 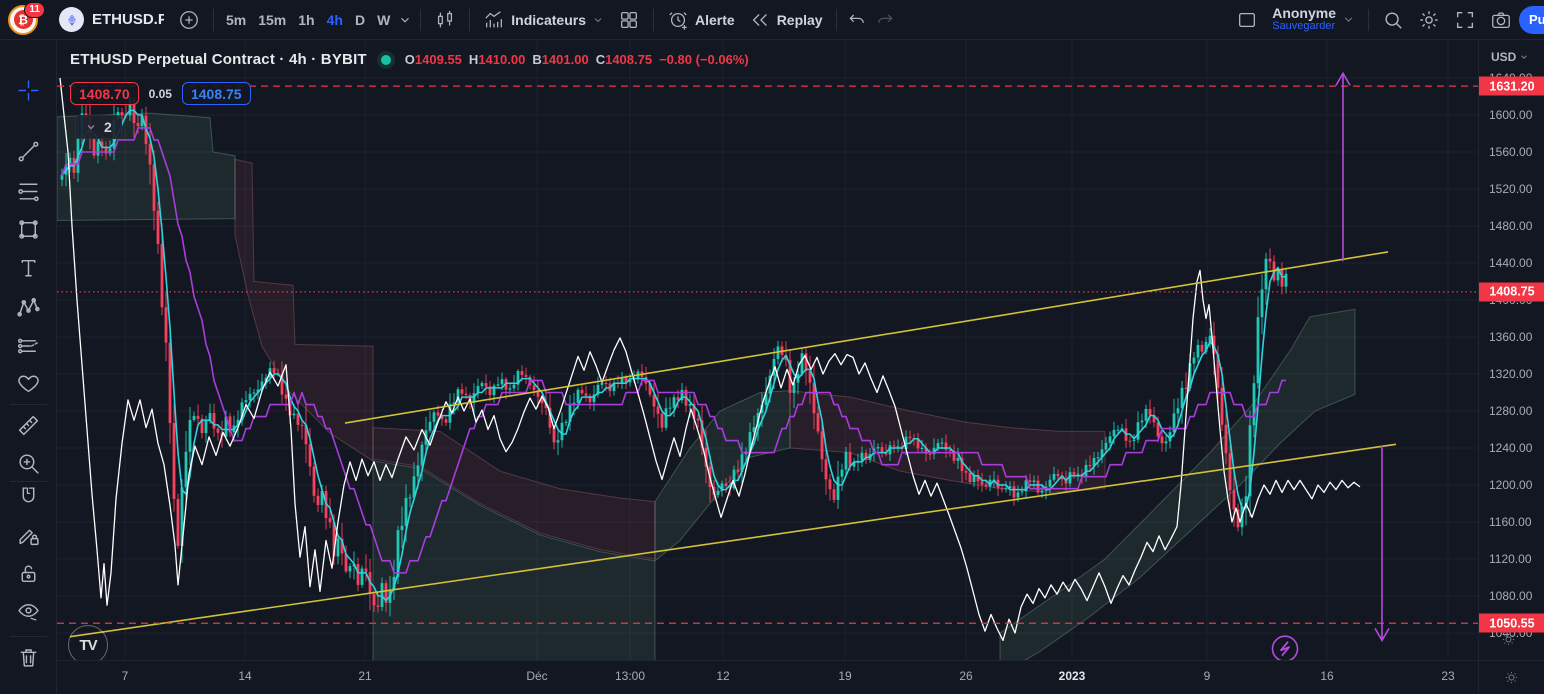 I want to click on time-tick: 23, so click(x=1448, y=676).